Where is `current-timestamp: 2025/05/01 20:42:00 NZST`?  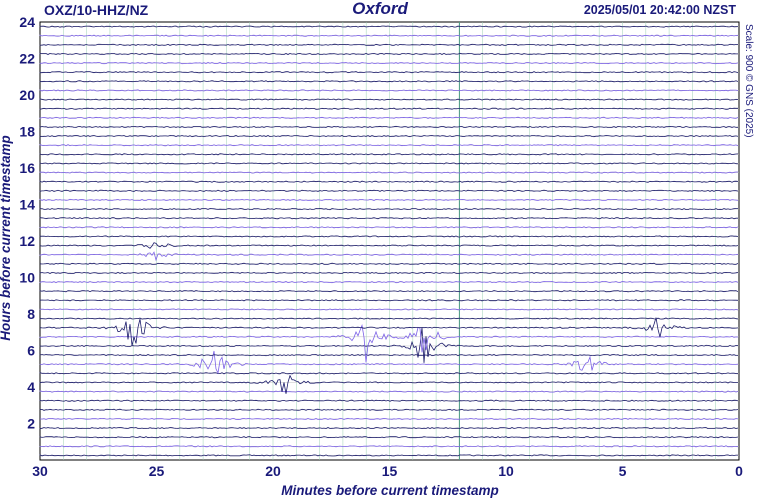
current-timestamp: 2025/05/01 20:42:00 NZST is located at coordinates (659, 10).